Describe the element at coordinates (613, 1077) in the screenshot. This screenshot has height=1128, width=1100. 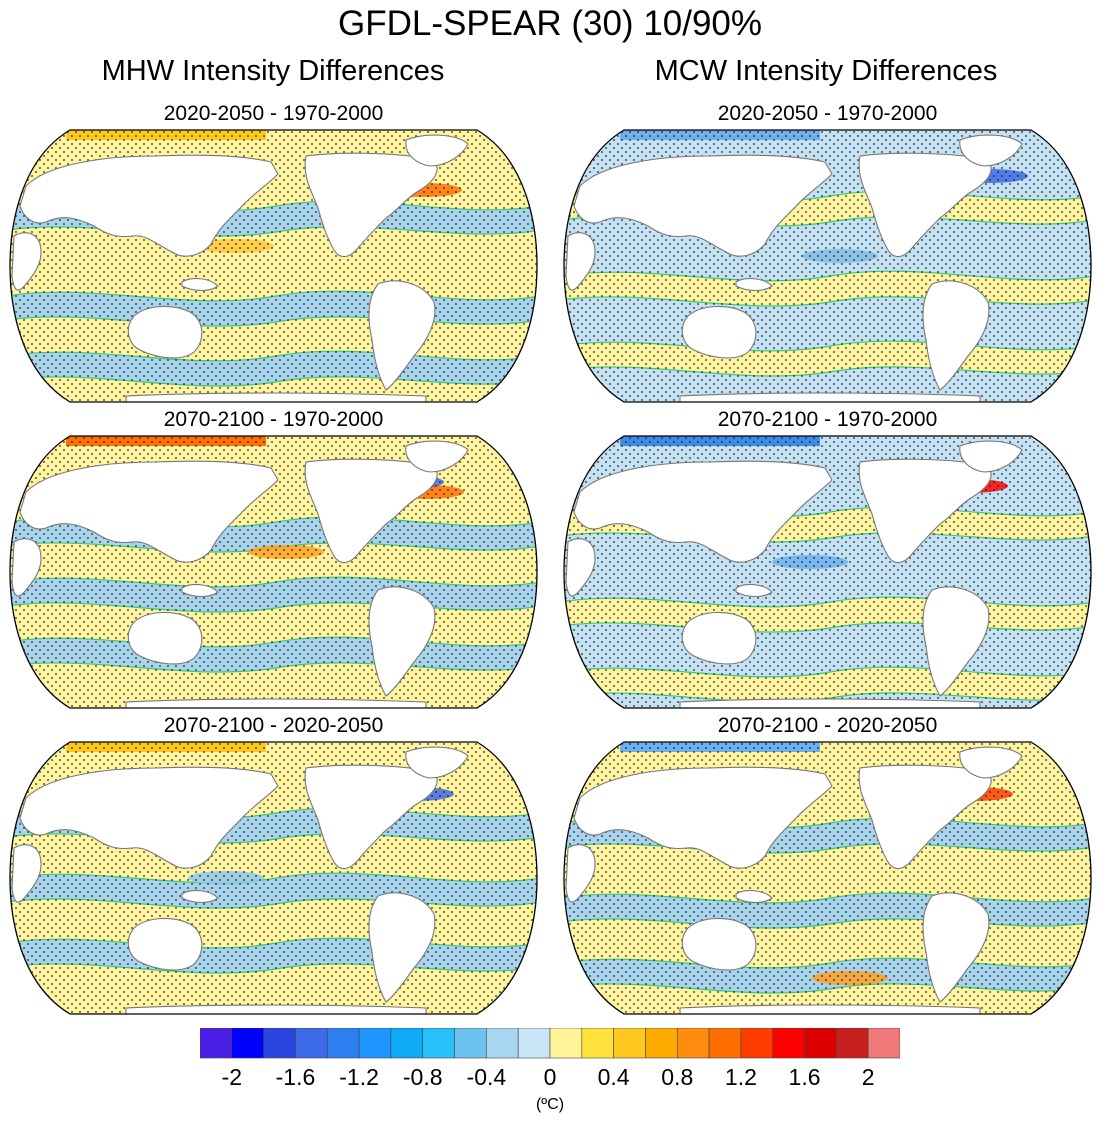
I see `colorbar-tick-label: 0.4` at that location.